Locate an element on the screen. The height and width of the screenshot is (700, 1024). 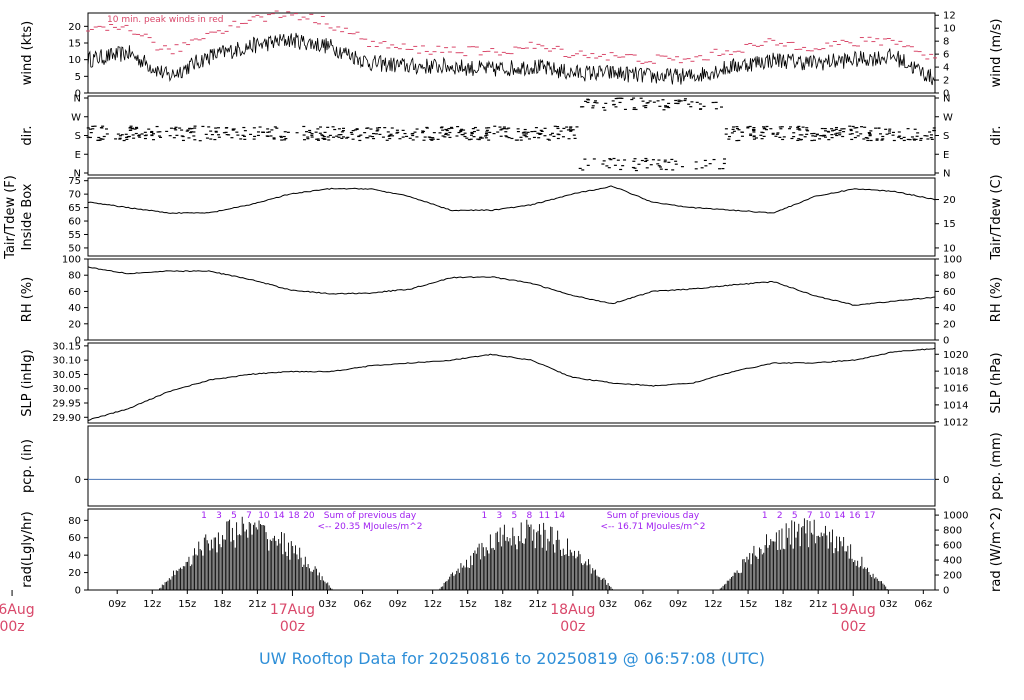
y-axis-title: SLP (inHg) is located at coordinates (27, 383).